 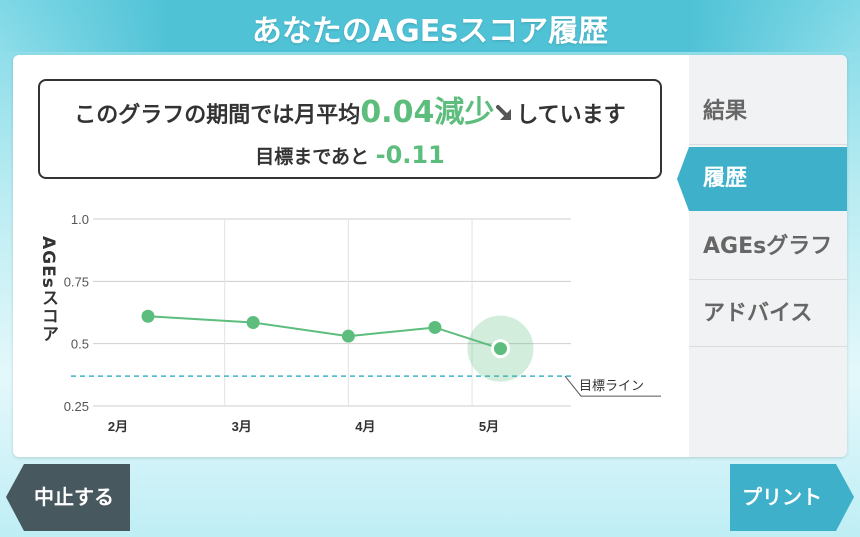 I want to click on summary-line2: 目標まであと -0.11, so click(x=350, y=155).